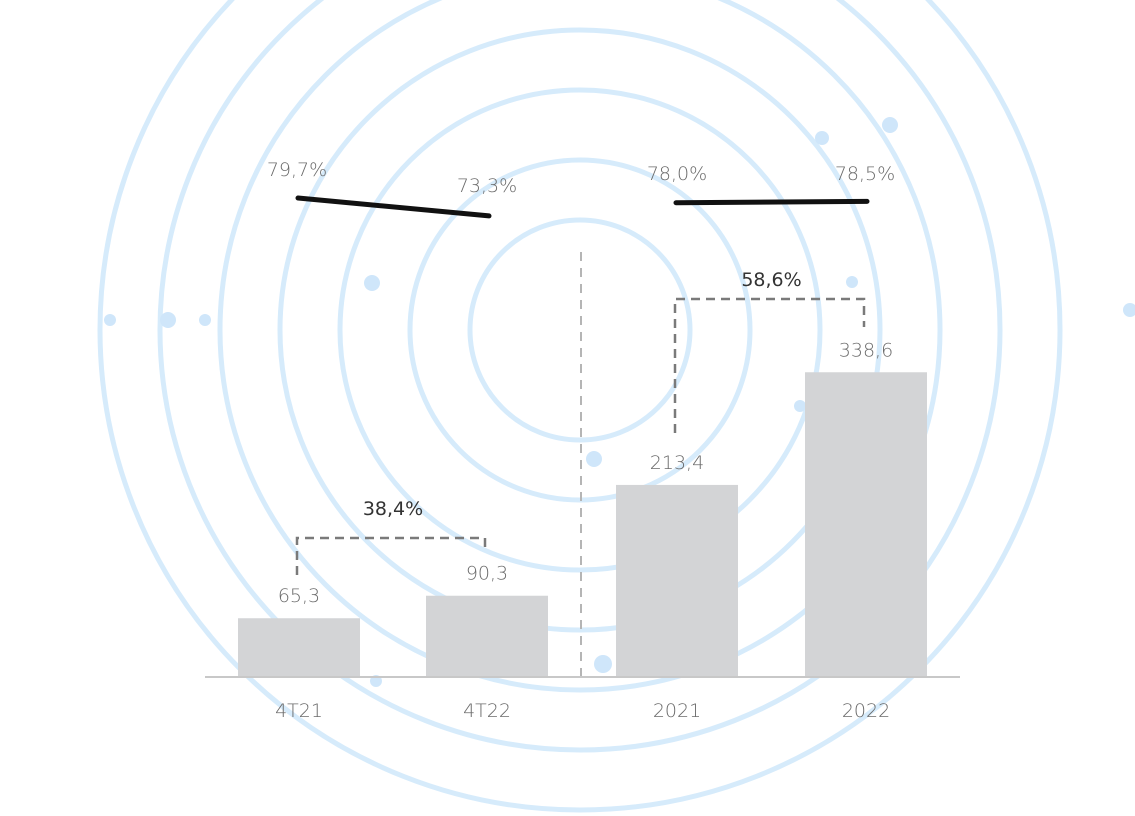 The width and height of the screenshot is (1135, 816). What do you see at coordinates (487, 186) in the screenshot?
I see `margin-label: 73,3%` at bounding box center [487, 186].